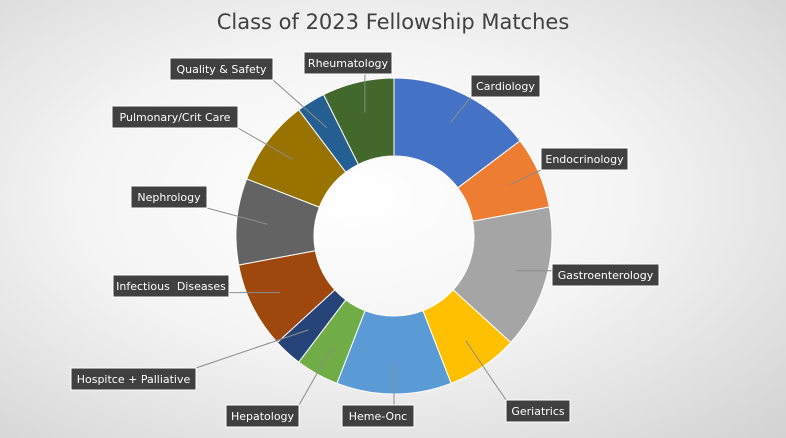  I want to click on data-label-heme-onc: Heme-Onc, so click(378, 416).